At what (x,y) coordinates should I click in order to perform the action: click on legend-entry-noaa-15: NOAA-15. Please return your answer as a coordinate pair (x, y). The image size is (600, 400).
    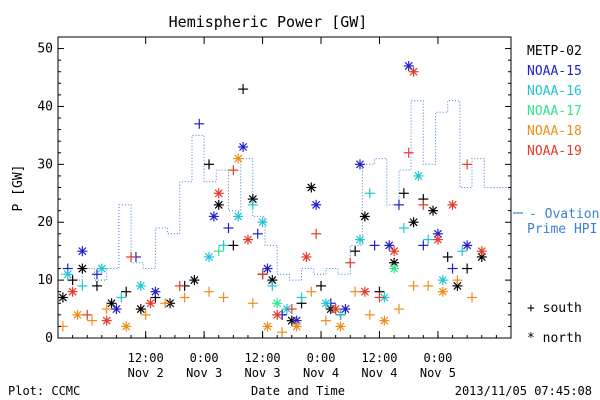
    Looking at the image, I should click on (554, 71).